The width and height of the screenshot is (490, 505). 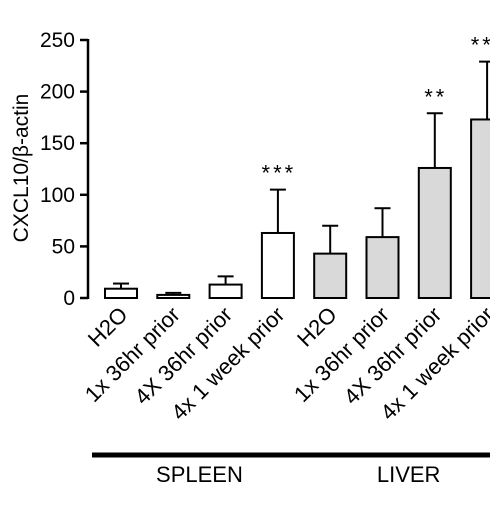 What do you see at coordinates (435, 96) in the screenshot?
I see `significance-label: **` at bounding box center [435, 96].